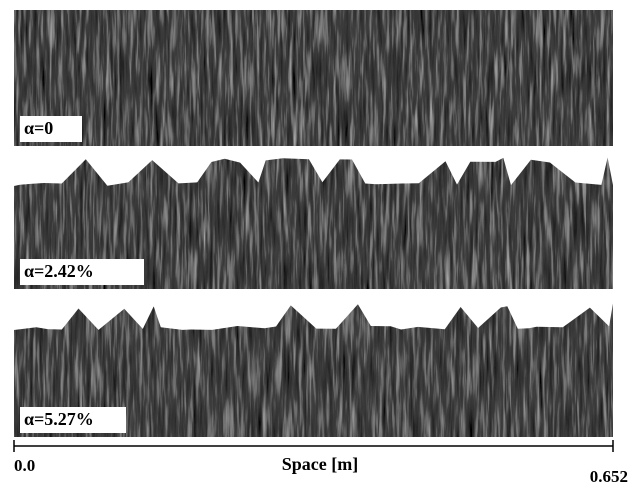  I want to click on axis-title: Space [m], so click(320, 464).